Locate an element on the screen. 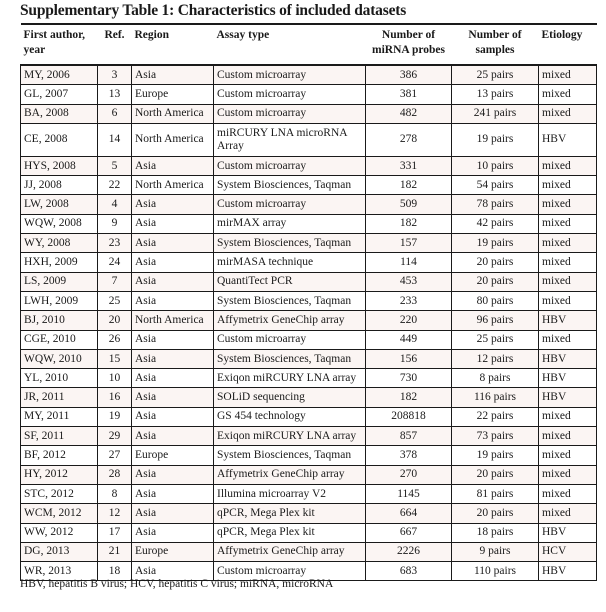 The image size is (606, 612). cell-ref: 3 is located at coordinates (114, 75).